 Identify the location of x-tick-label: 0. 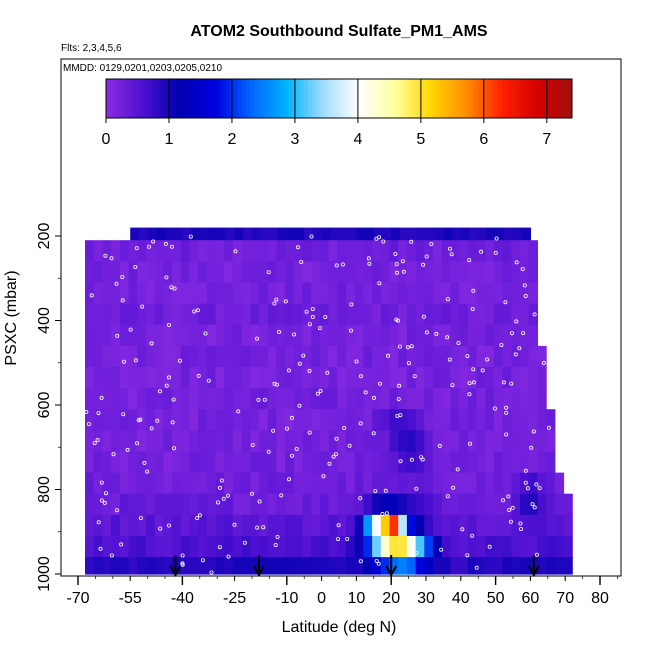
(321, 598).